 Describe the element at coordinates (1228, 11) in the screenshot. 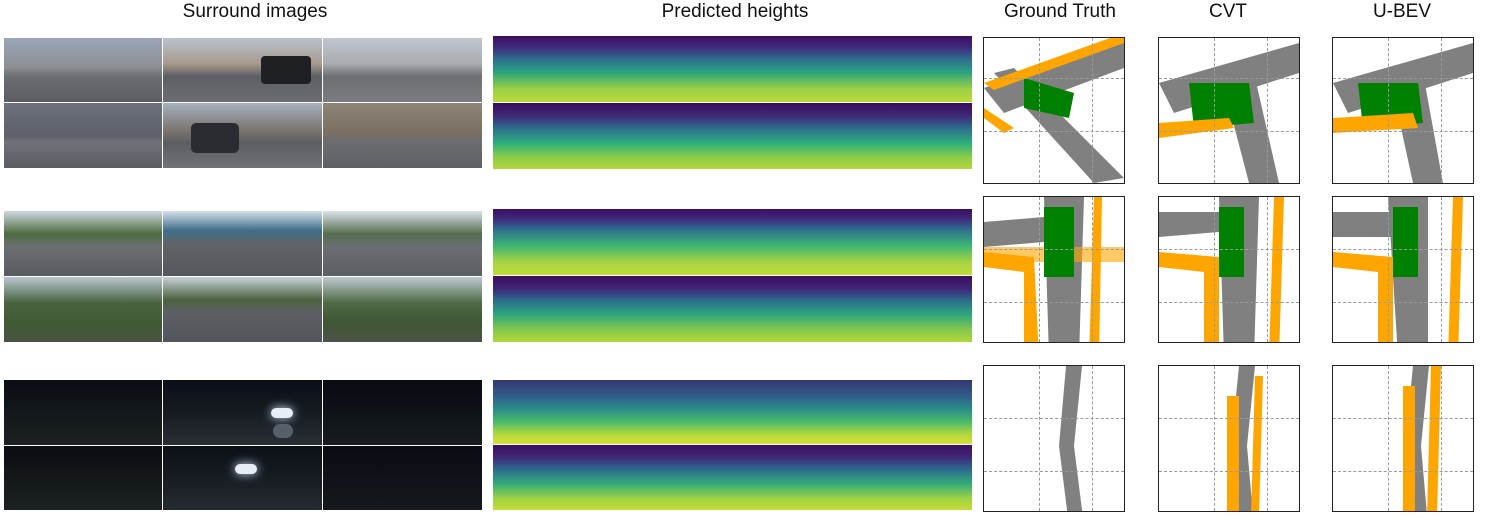

I see `header-cvt: CVT` at that location.